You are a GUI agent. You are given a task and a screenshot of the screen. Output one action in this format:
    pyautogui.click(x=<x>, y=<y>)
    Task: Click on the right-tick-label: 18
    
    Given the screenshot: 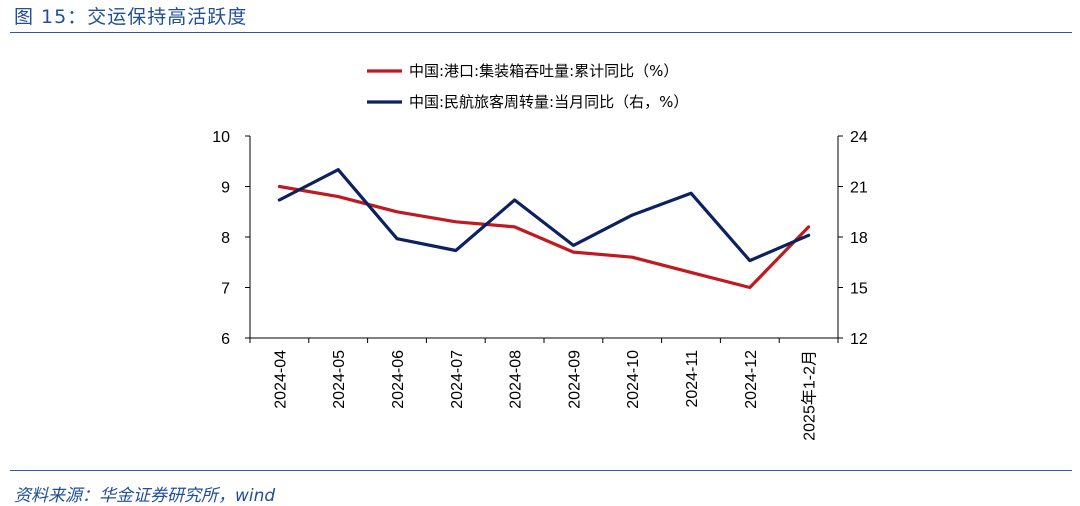 What is the action you would take?
    pyautogui.click(x=859, y=238)
    